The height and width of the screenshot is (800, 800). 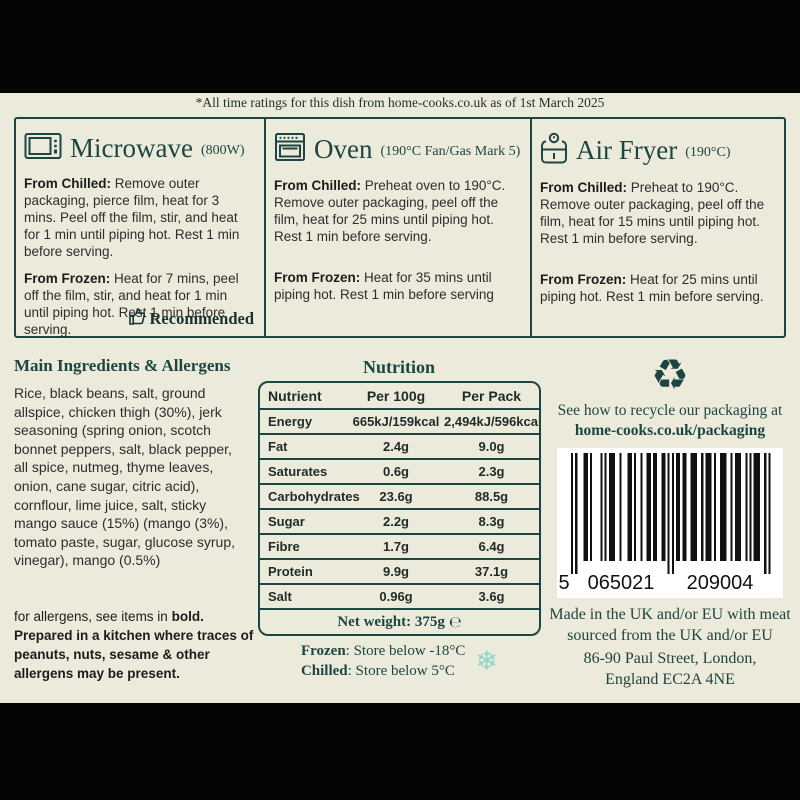 I want to click on microwave-heading: Microwave (800W), so click(x=139, y=148).